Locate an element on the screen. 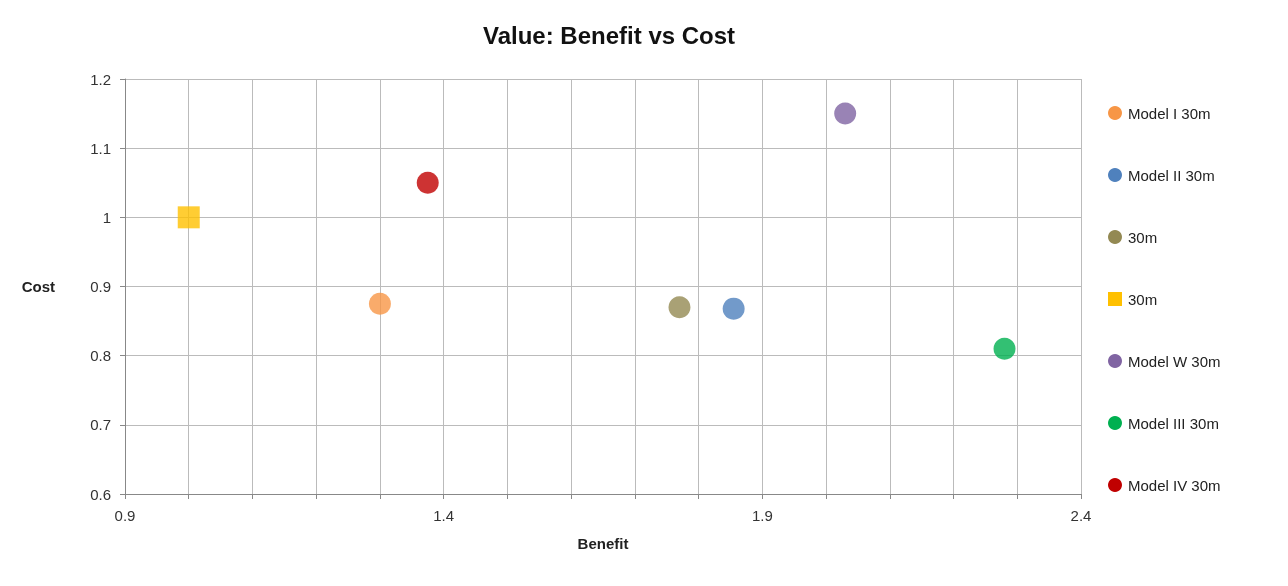 The image size is (1288, 586). legend-label: Model W 30m is located at coordinates (1174, 361).